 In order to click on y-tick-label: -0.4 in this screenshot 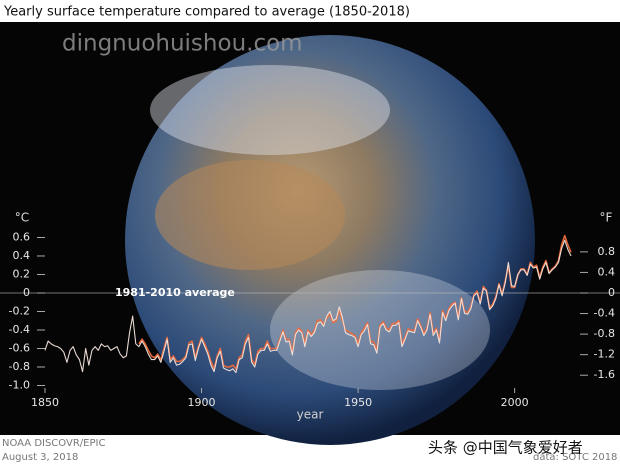, I will do `click(19, 329)`.